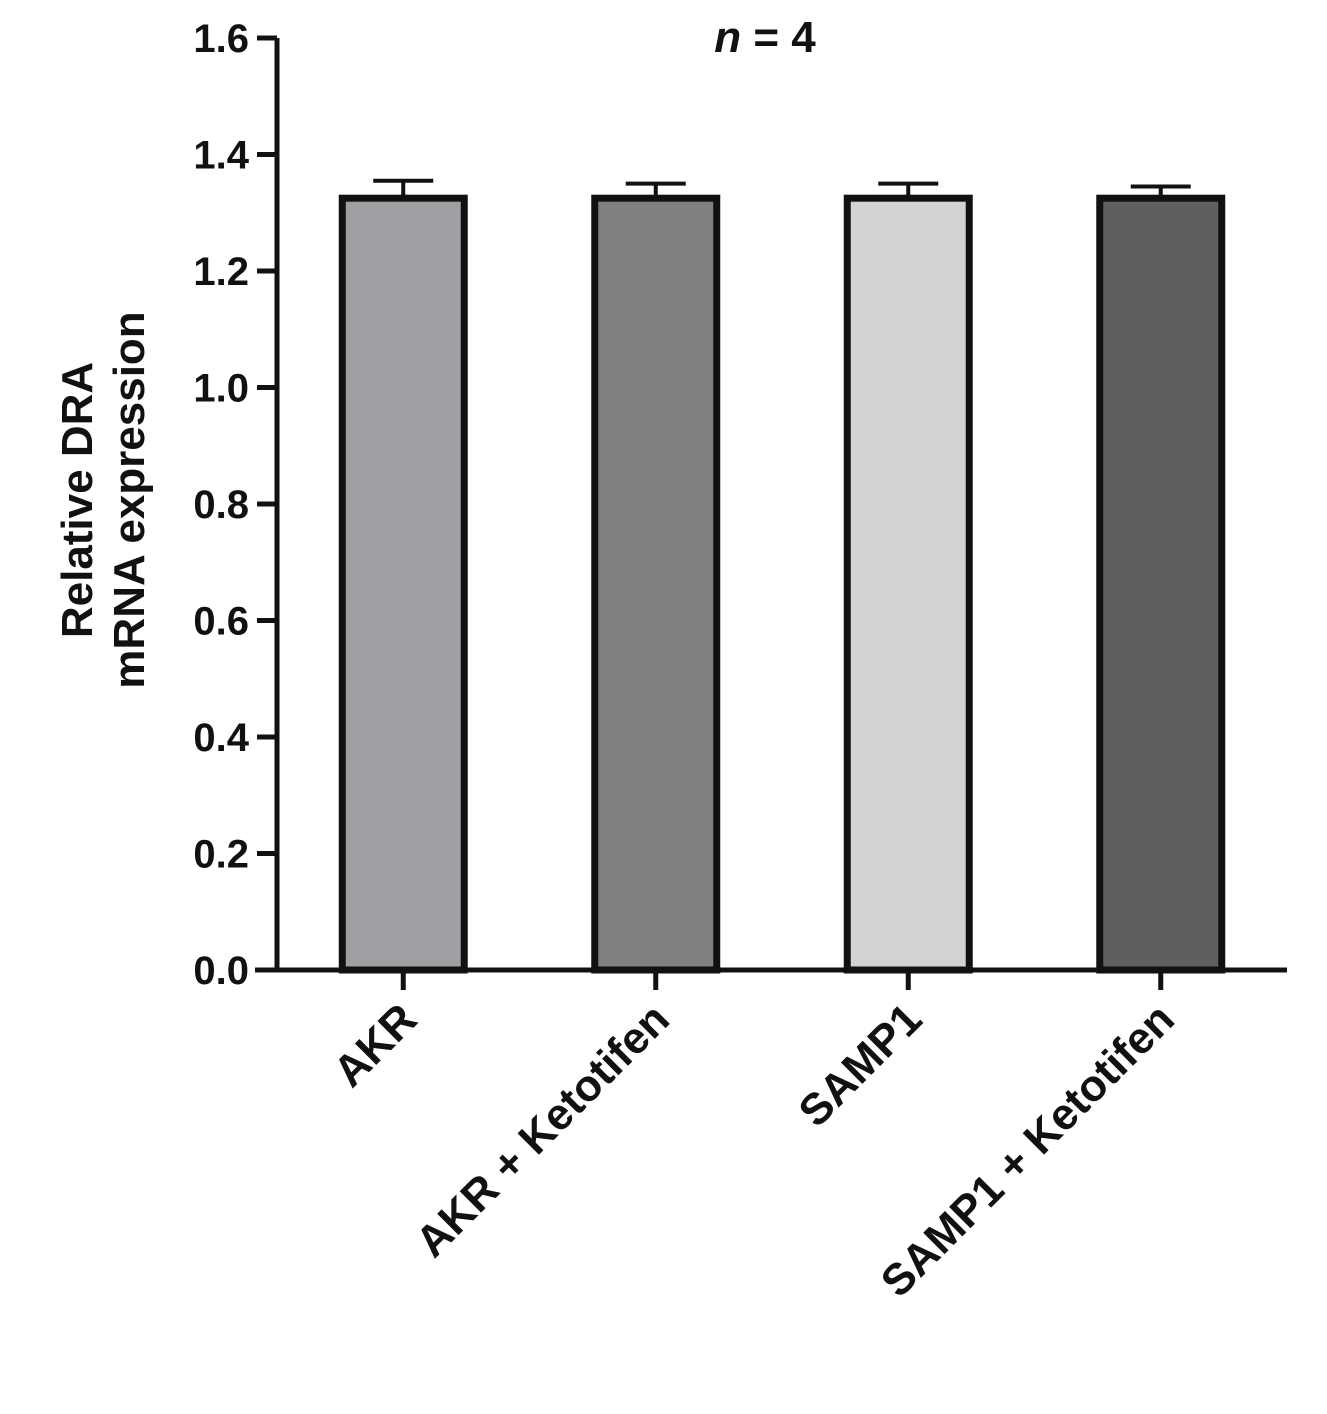 Image resolution: width=1327 pixels, height=1414 pixels. Describe the element at coordinates (221, 738) in the screenshot. I see `y-tick-label: 0.4` at that location.